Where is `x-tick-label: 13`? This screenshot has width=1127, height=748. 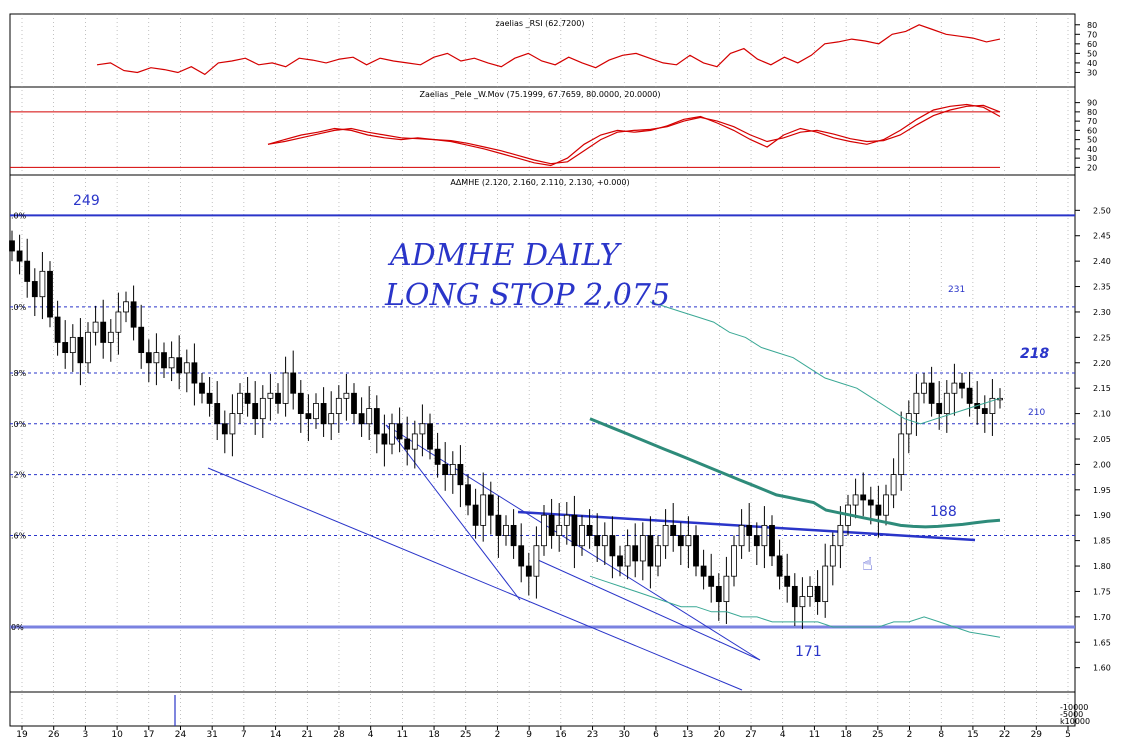 x-tick-label: 13 is located at coordinates (687, 735).